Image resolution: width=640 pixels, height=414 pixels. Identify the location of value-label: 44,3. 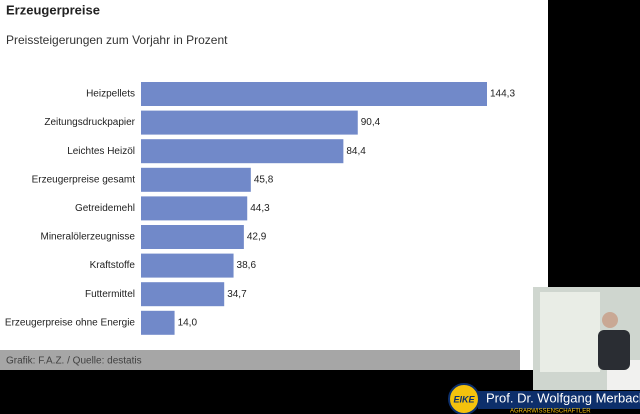
(260, 208).